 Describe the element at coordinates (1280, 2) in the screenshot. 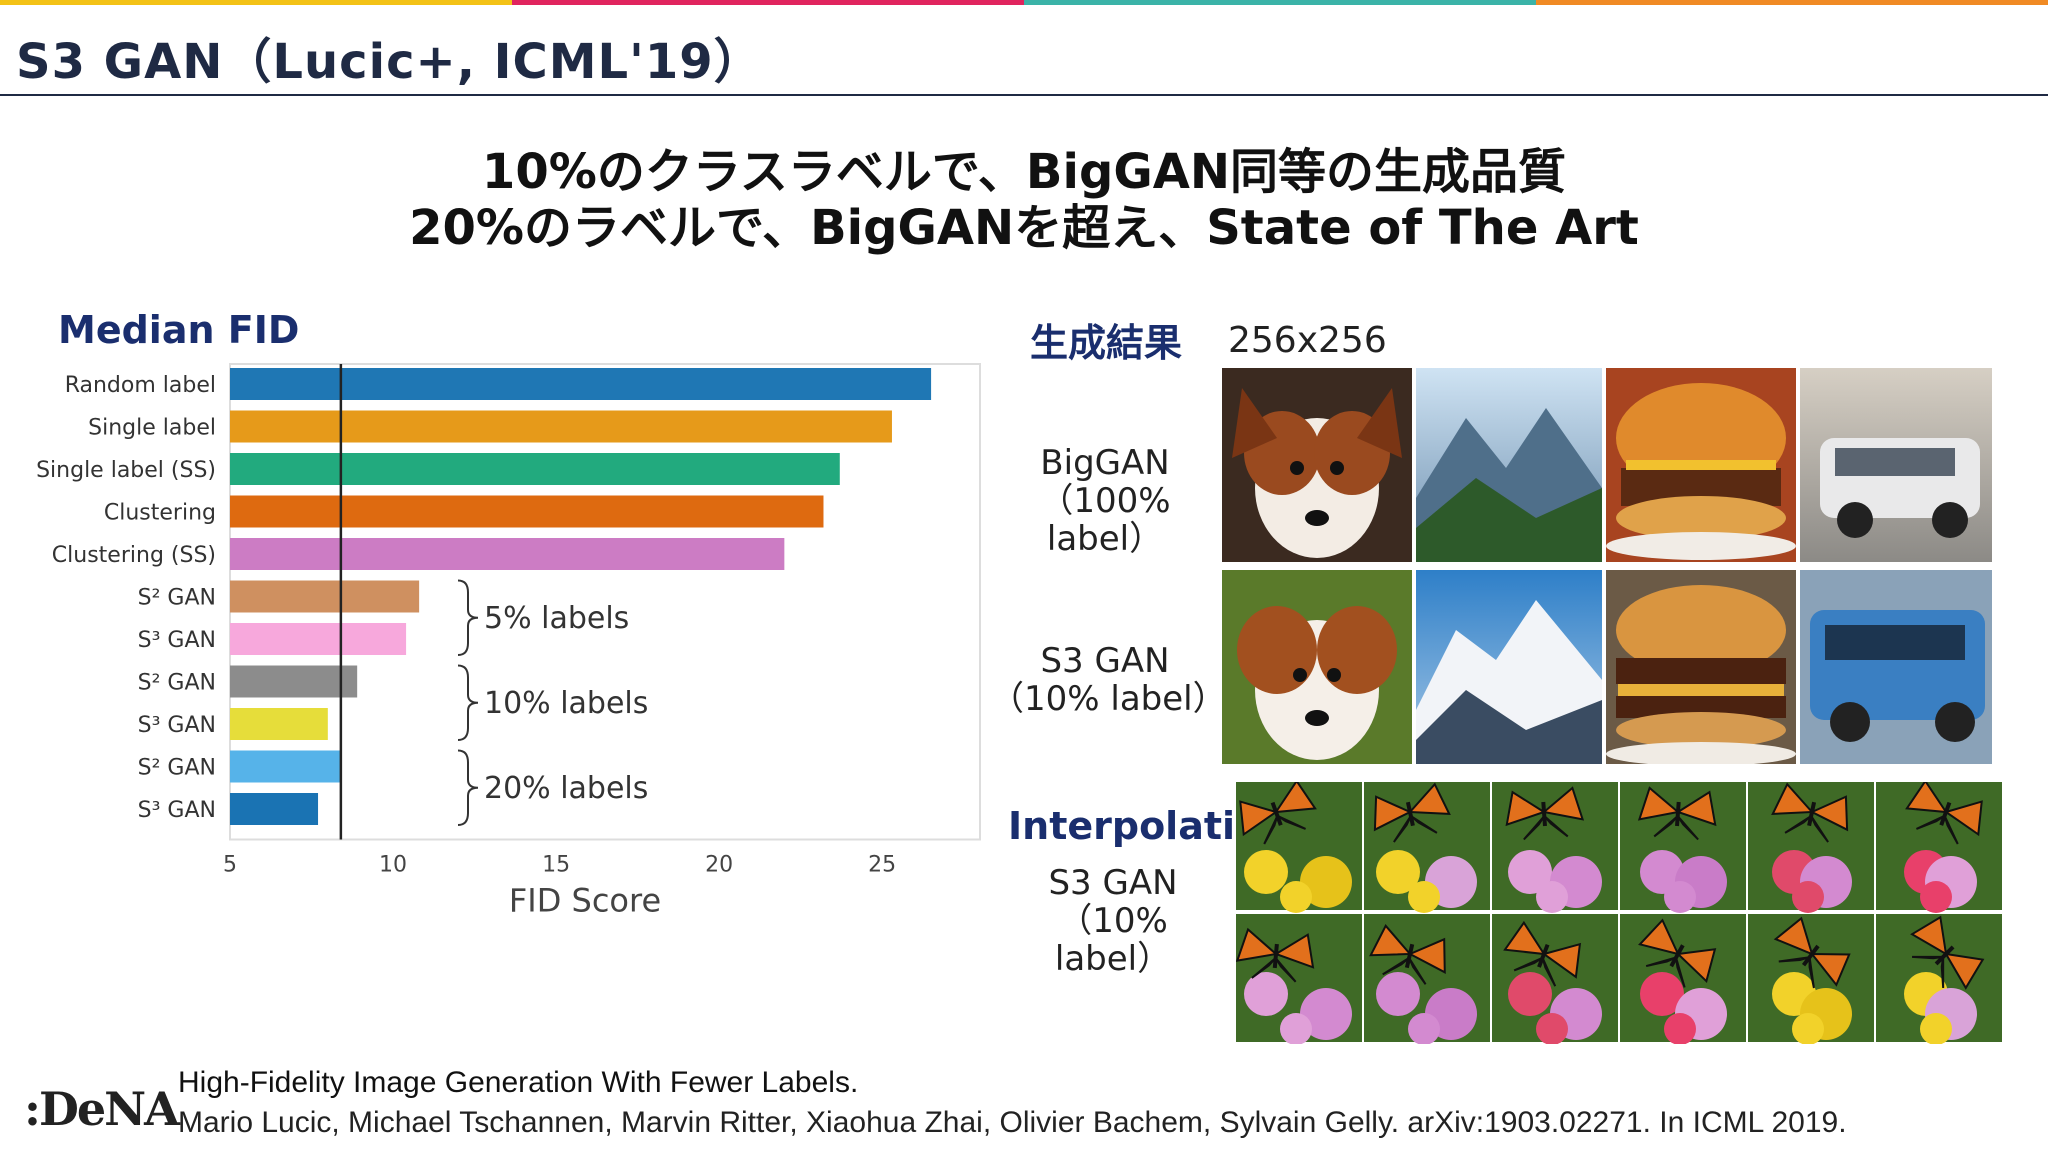

I see `top-bar-teal` at that location.